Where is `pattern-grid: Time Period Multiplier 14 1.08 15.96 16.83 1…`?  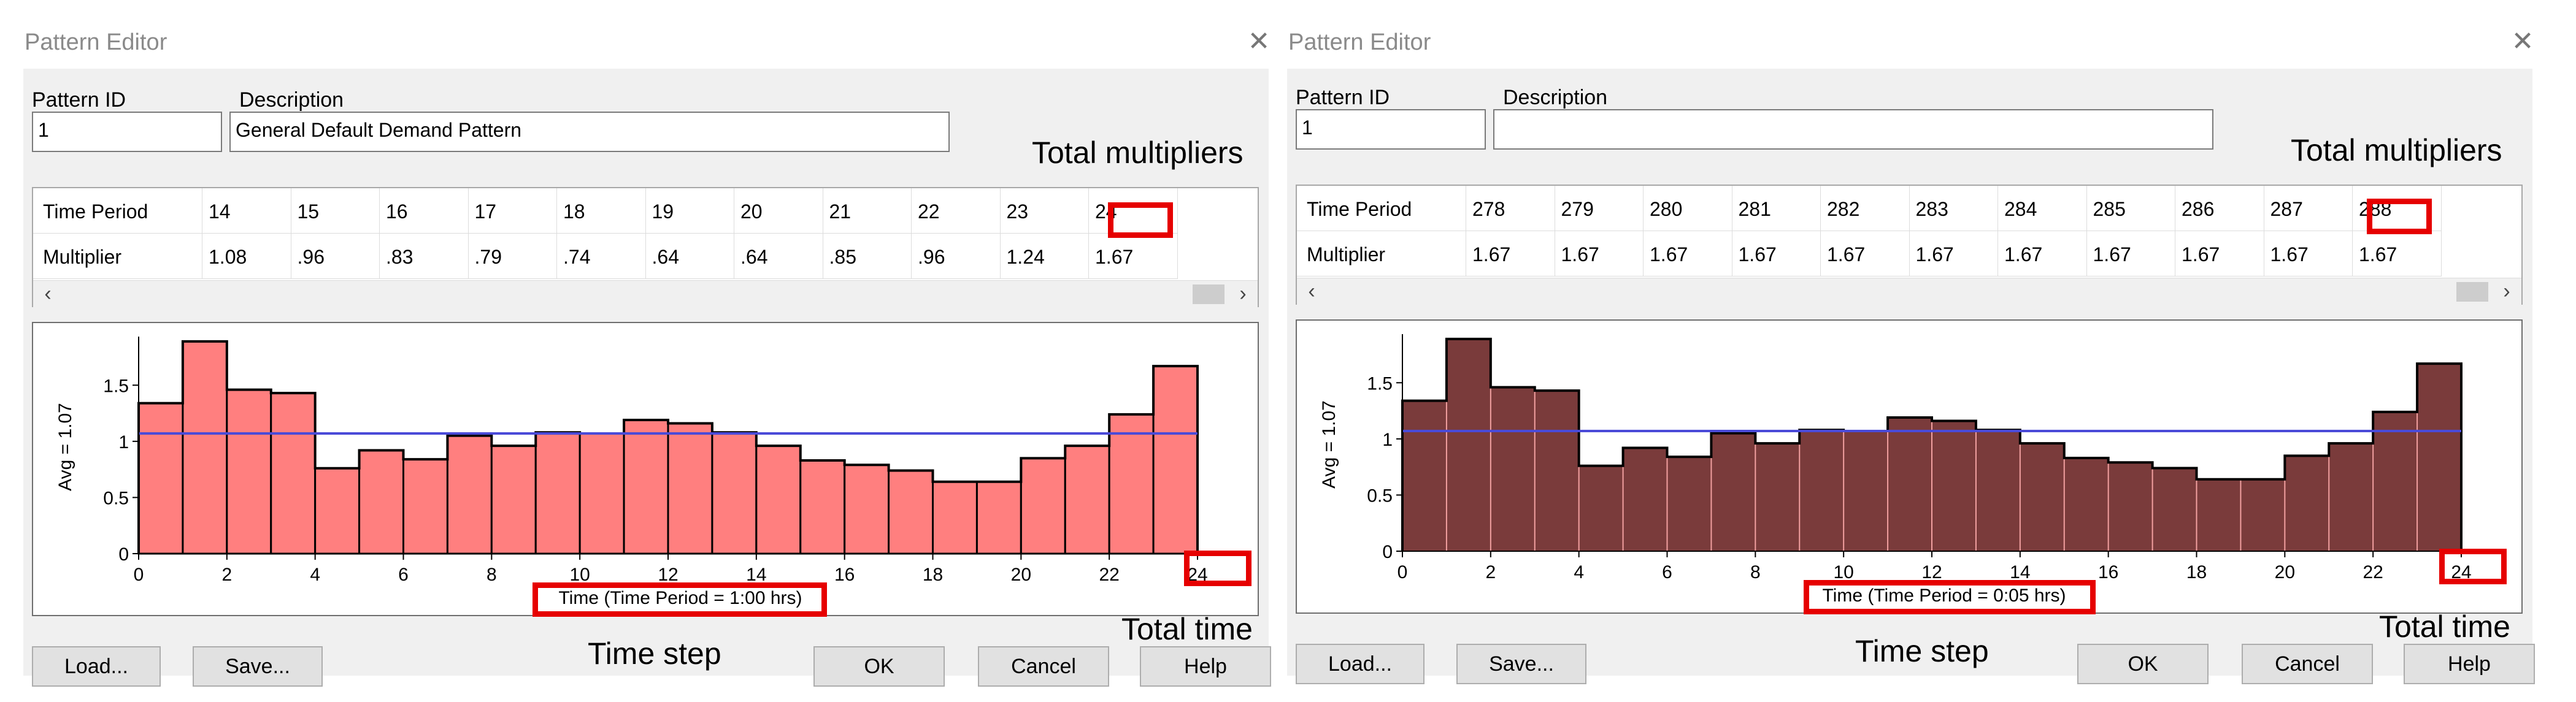 pattern-grid: Time Period Multiplier 14 1.08 15.96 16.83 1… is located at coordinates (645, 248).